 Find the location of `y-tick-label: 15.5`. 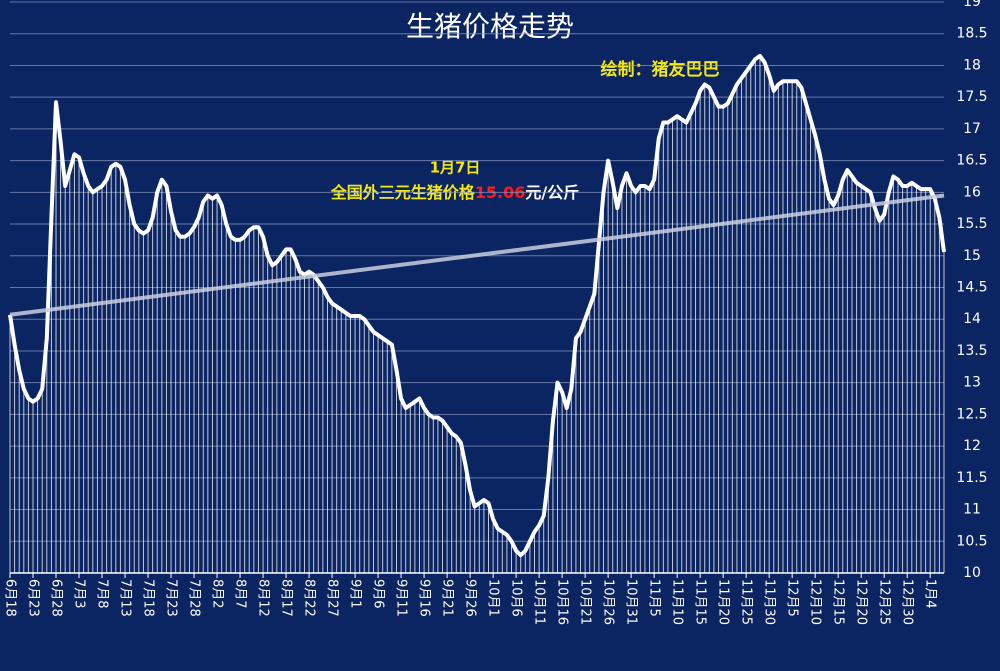

y-tick-label: 15.5 is located at coordinates (971, 224).